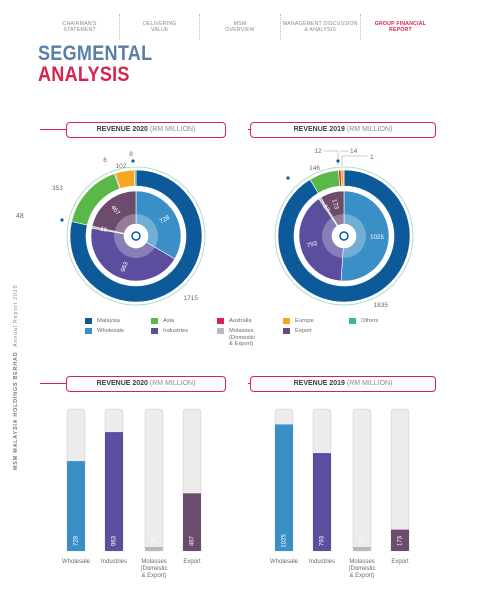 This screenshot has width=480, height=611. What do you see at coordinates (108, 321) in the screenshot?
I see `legend-label: Malaysia` at bounding box center [108, 321].